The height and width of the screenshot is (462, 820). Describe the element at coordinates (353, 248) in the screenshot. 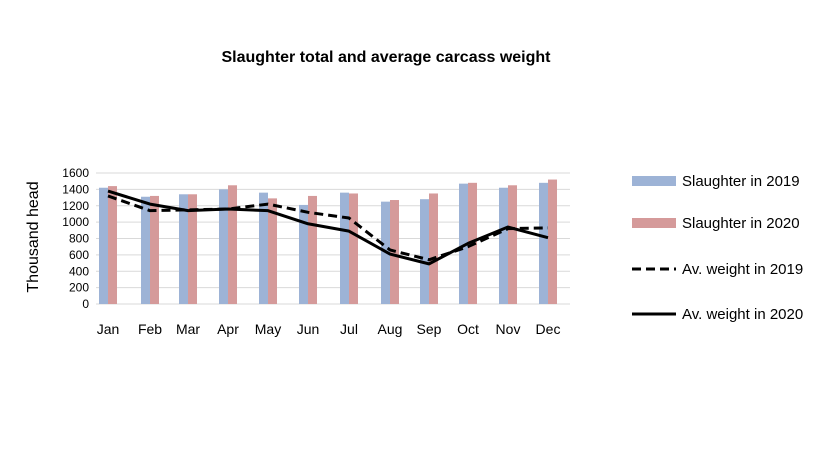

I see `bar-2020-jul` at that location.